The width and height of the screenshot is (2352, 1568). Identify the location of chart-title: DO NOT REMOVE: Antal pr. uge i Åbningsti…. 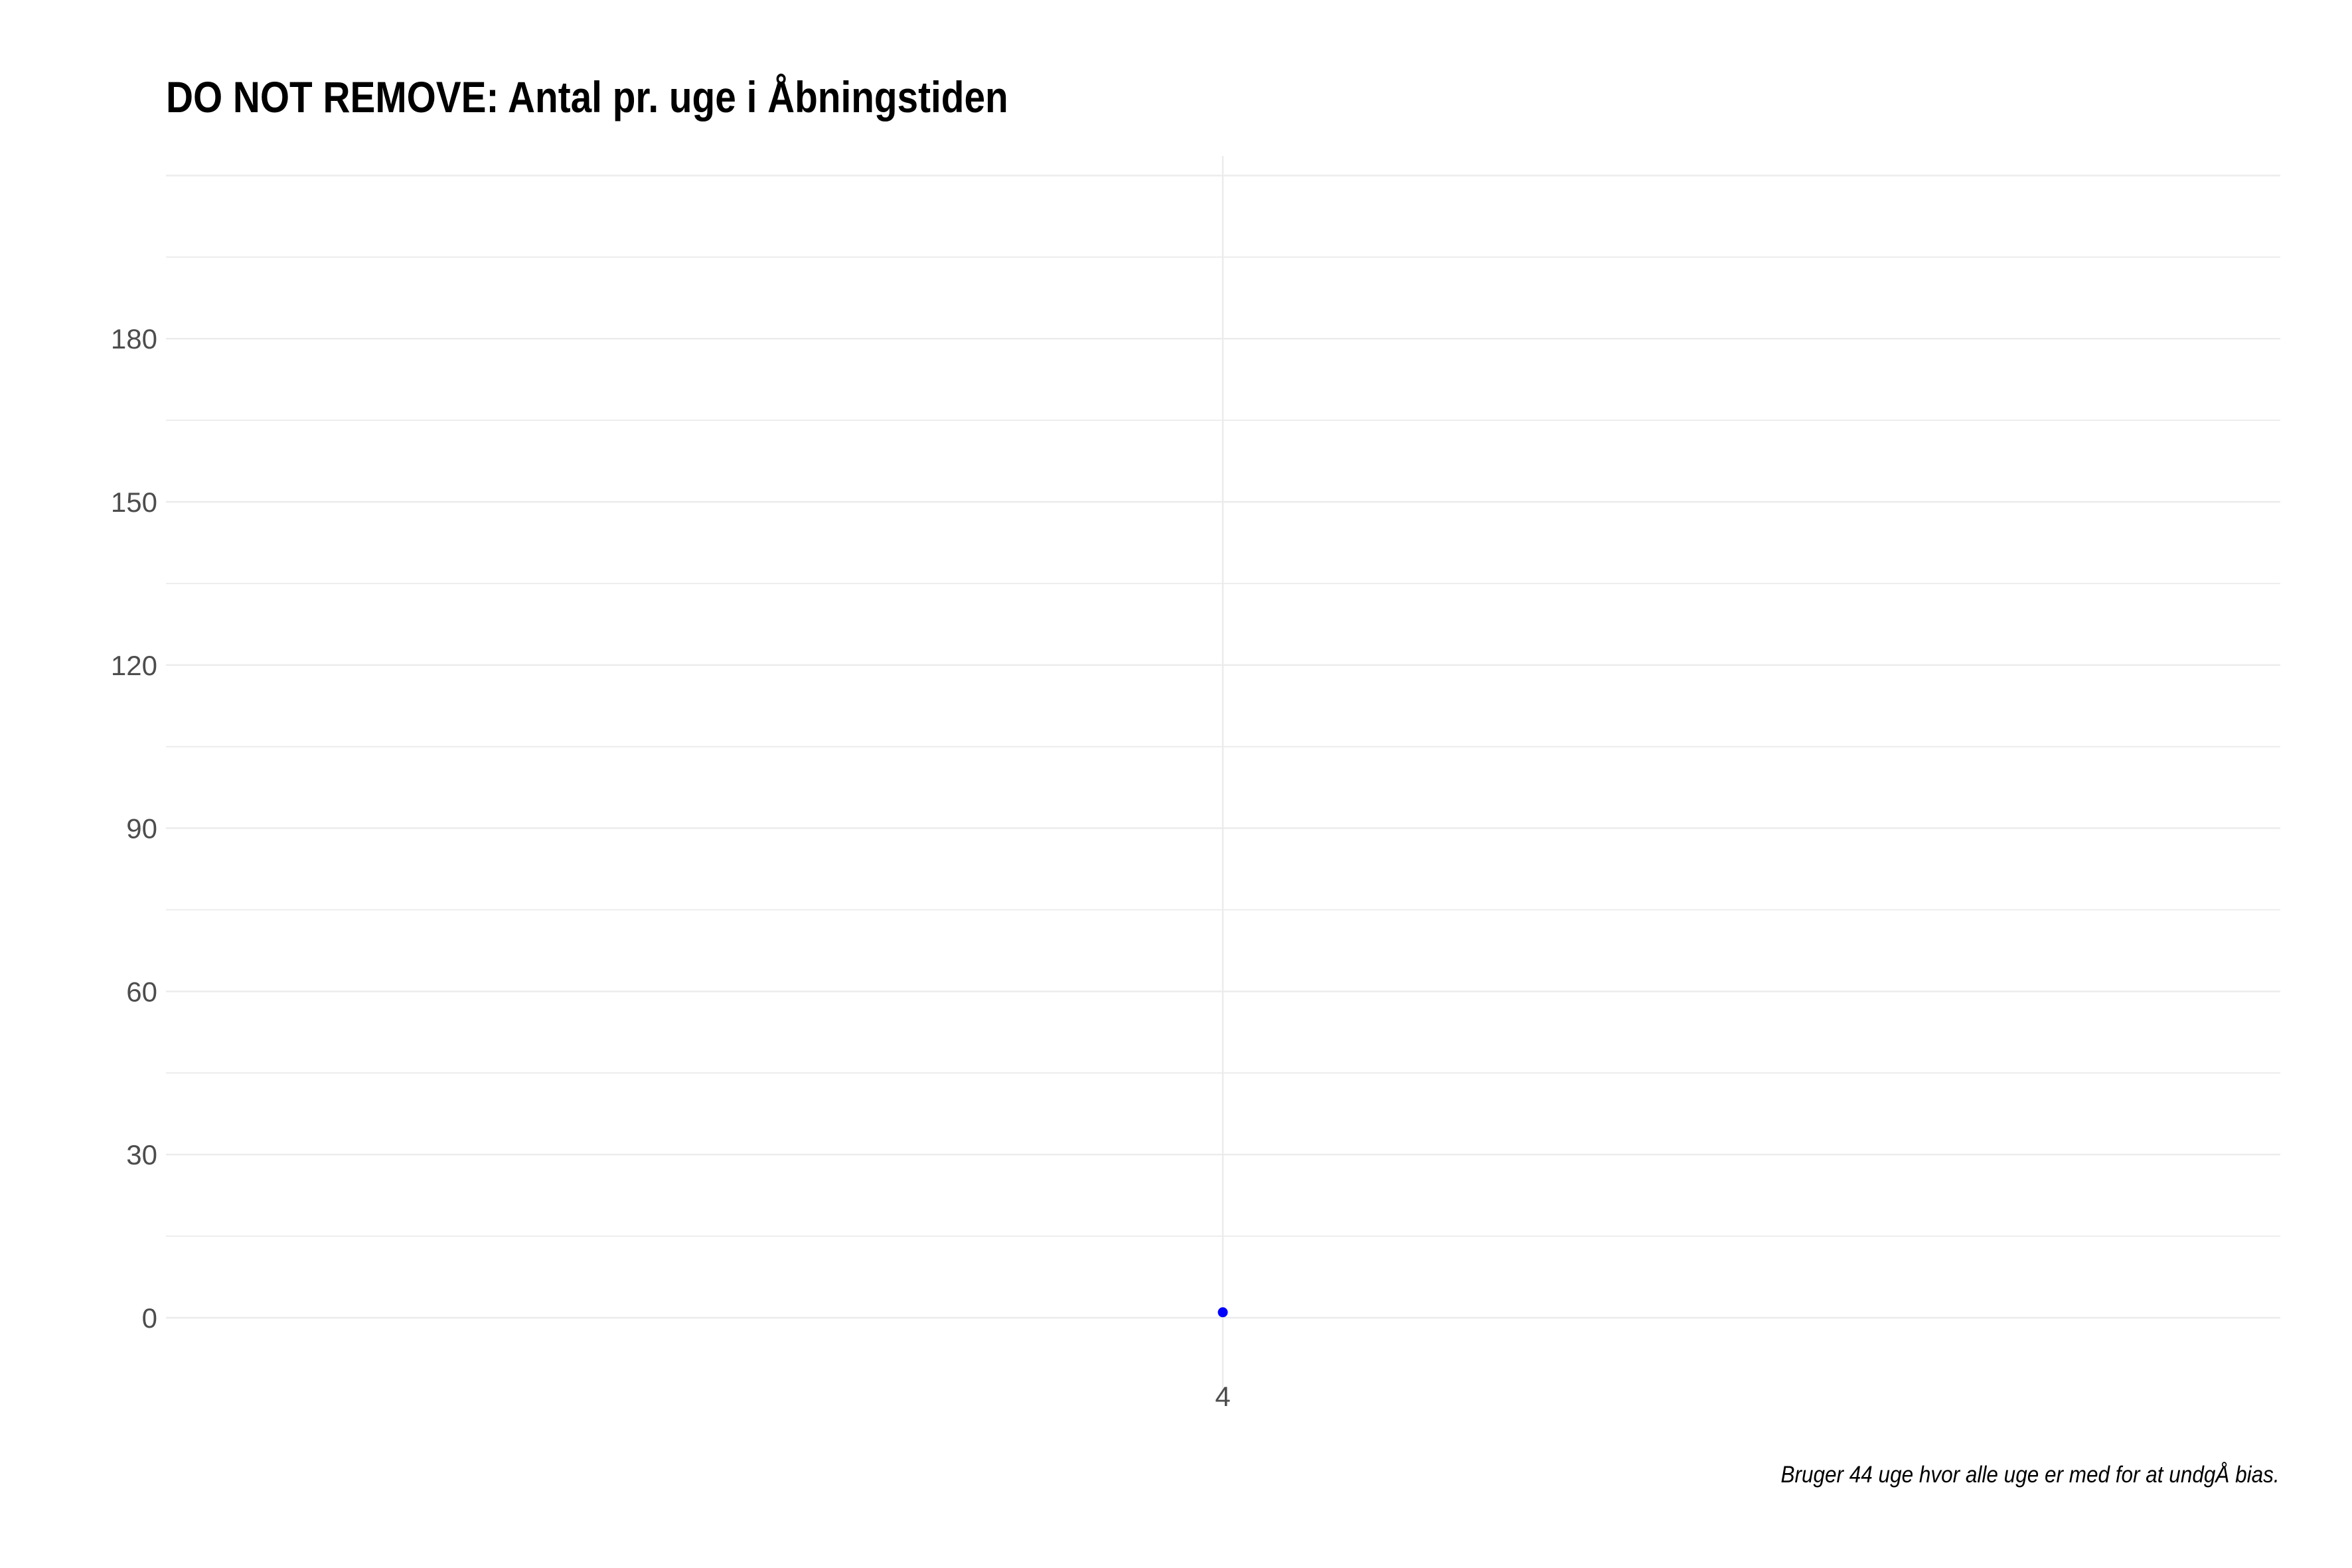
(587, 97).